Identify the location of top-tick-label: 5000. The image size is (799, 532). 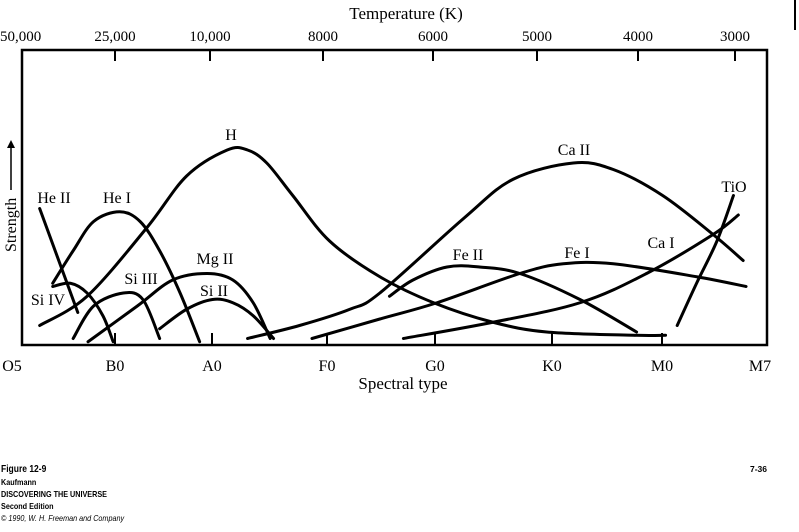
(537, 37).